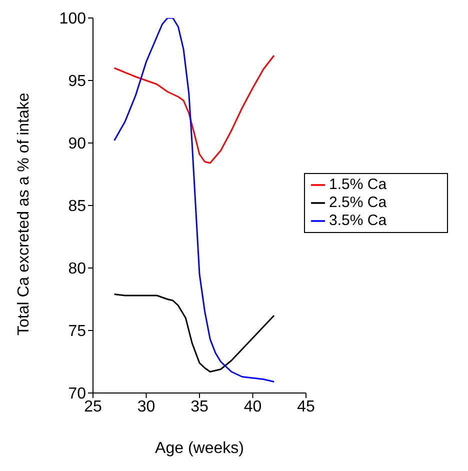 This screenshot has width=468, height=471. I want to click on x-tick-label: 45, so click(306, 407).